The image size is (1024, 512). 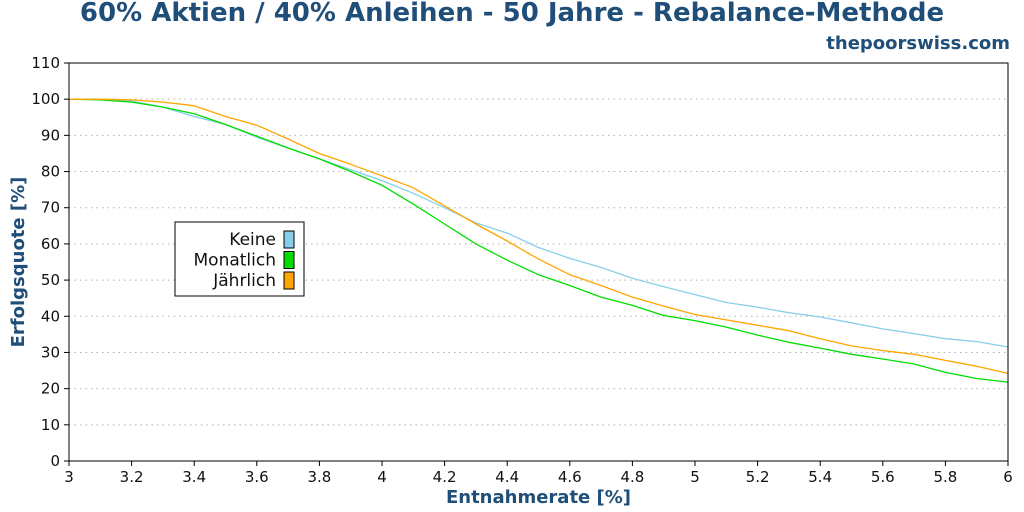 I want to click on y-tick-label: 40, so click(x=50, y=316).